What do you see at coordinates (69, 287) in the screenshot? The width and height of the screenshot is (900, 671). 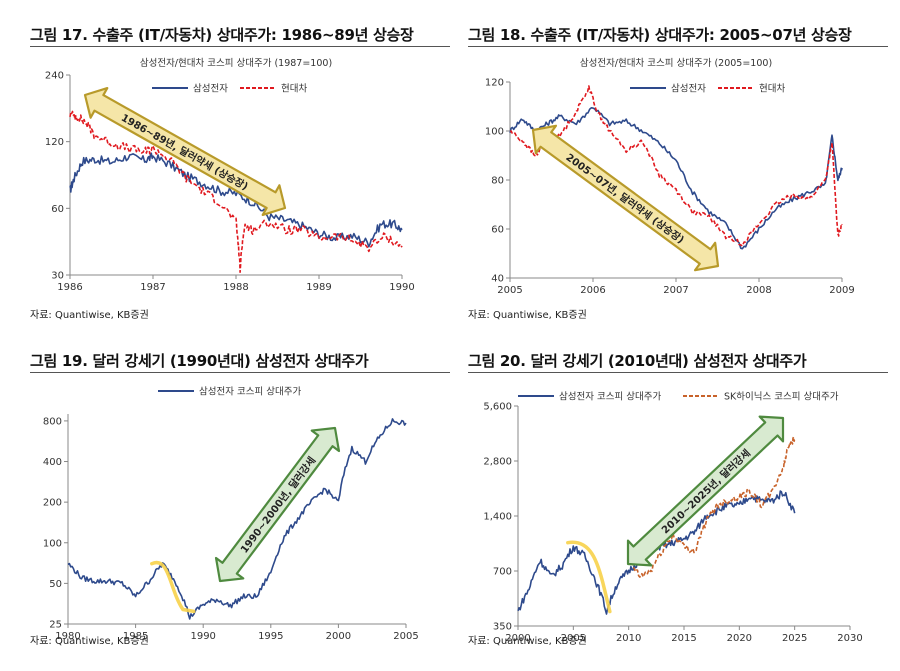 I see `x-tick-label: 1986` at bounding box center [69, 287].